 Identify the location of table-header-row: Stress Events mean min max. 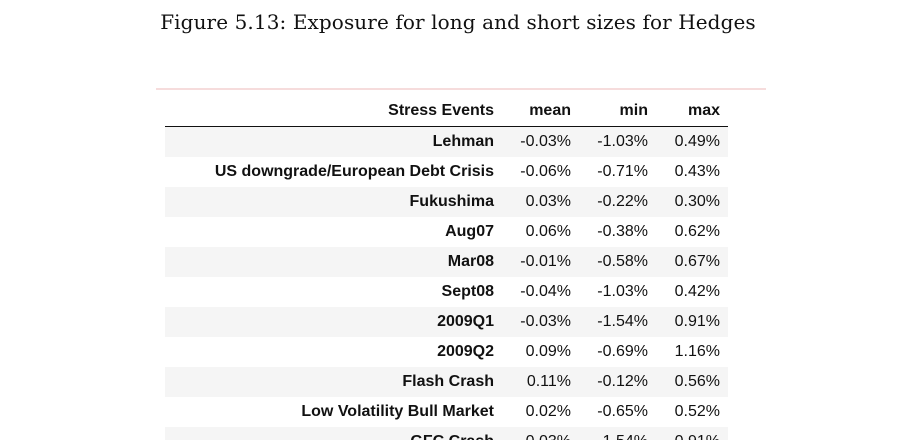
(446, 111).